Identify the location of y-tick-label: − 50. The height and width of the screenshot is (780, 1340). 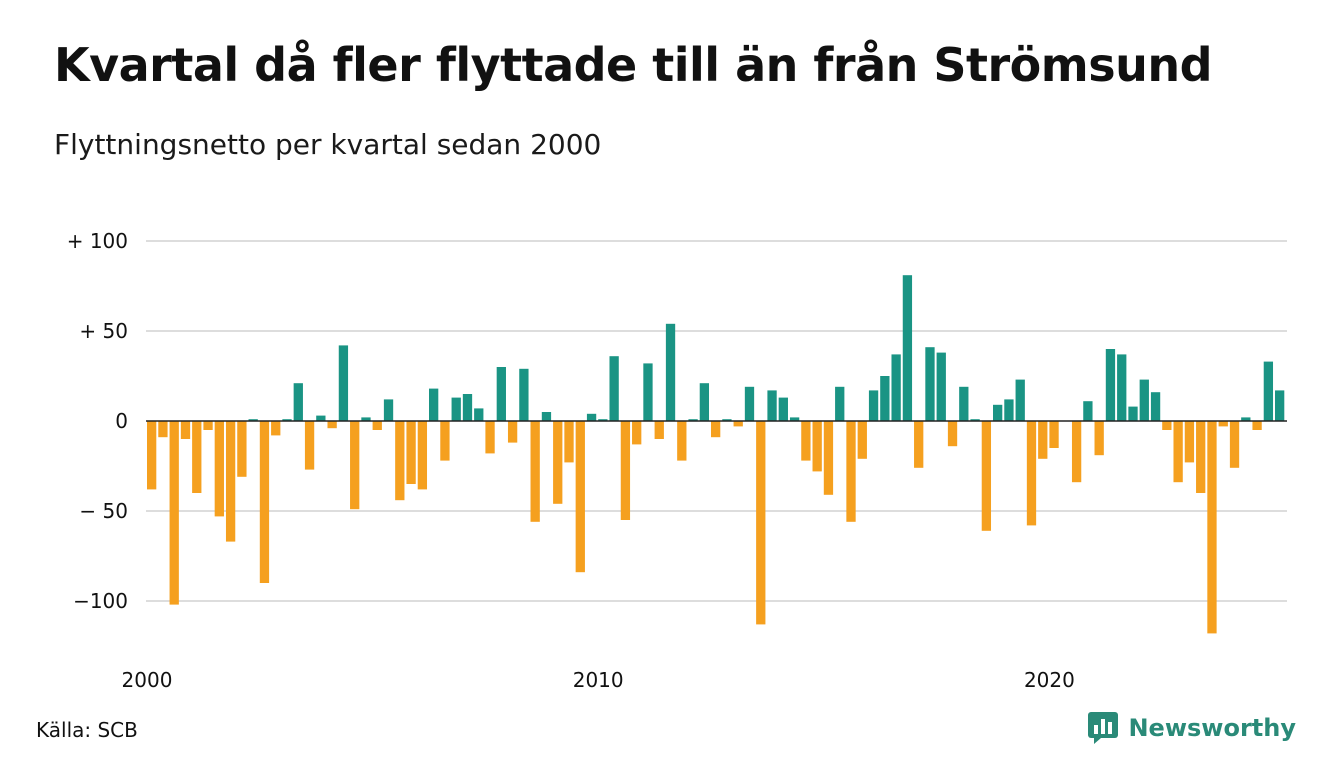
(103, 511).